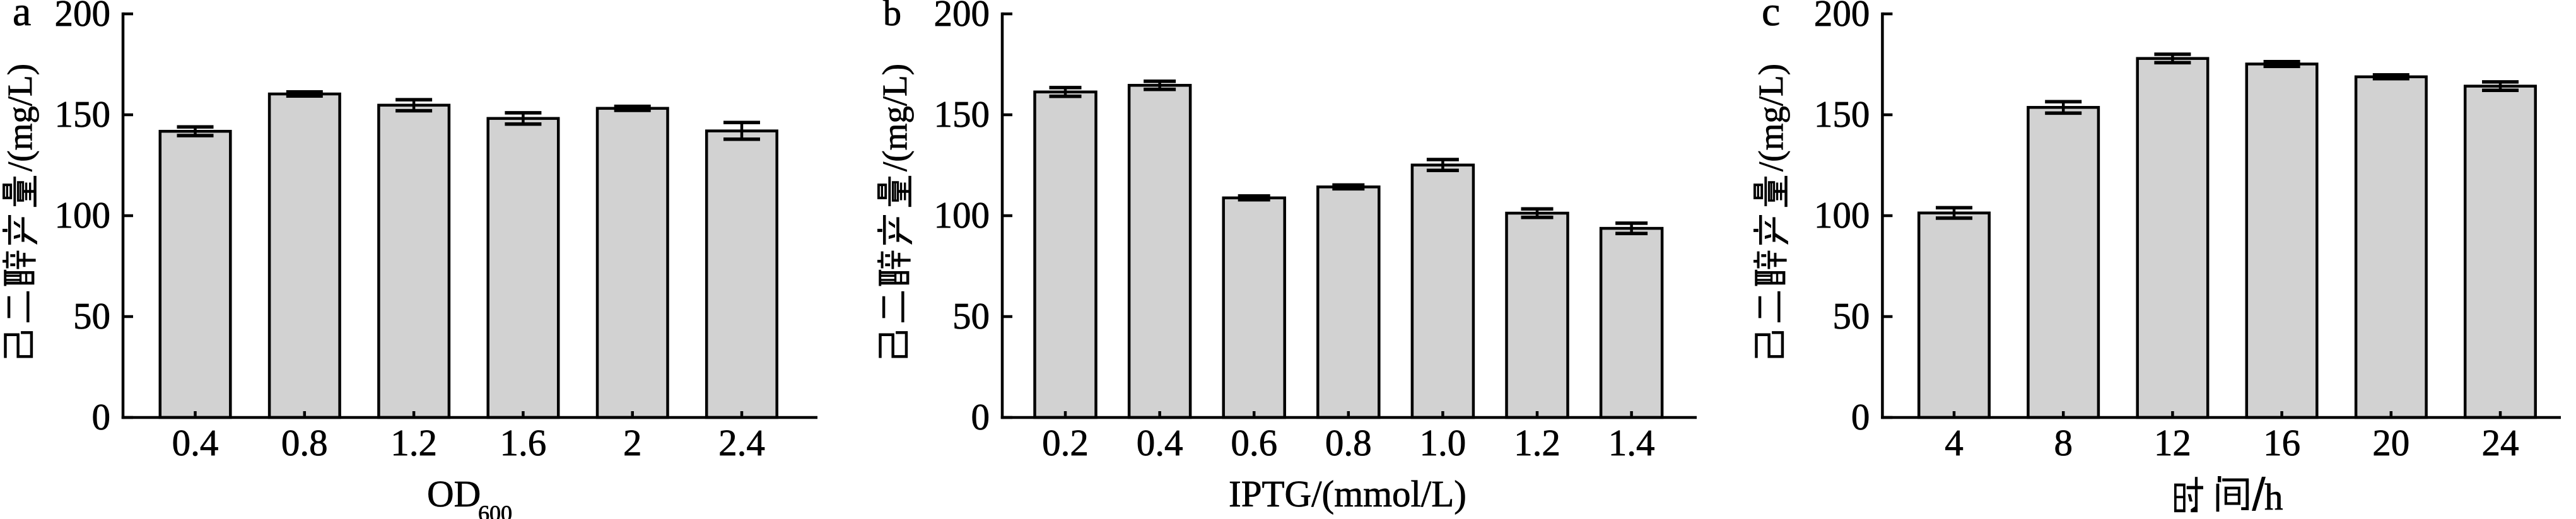 The width and height of the screenshot is (2576, 519). Describe the element at coordinates (454, 494) in the screenshot. I see `svg-text: OD` at that location.